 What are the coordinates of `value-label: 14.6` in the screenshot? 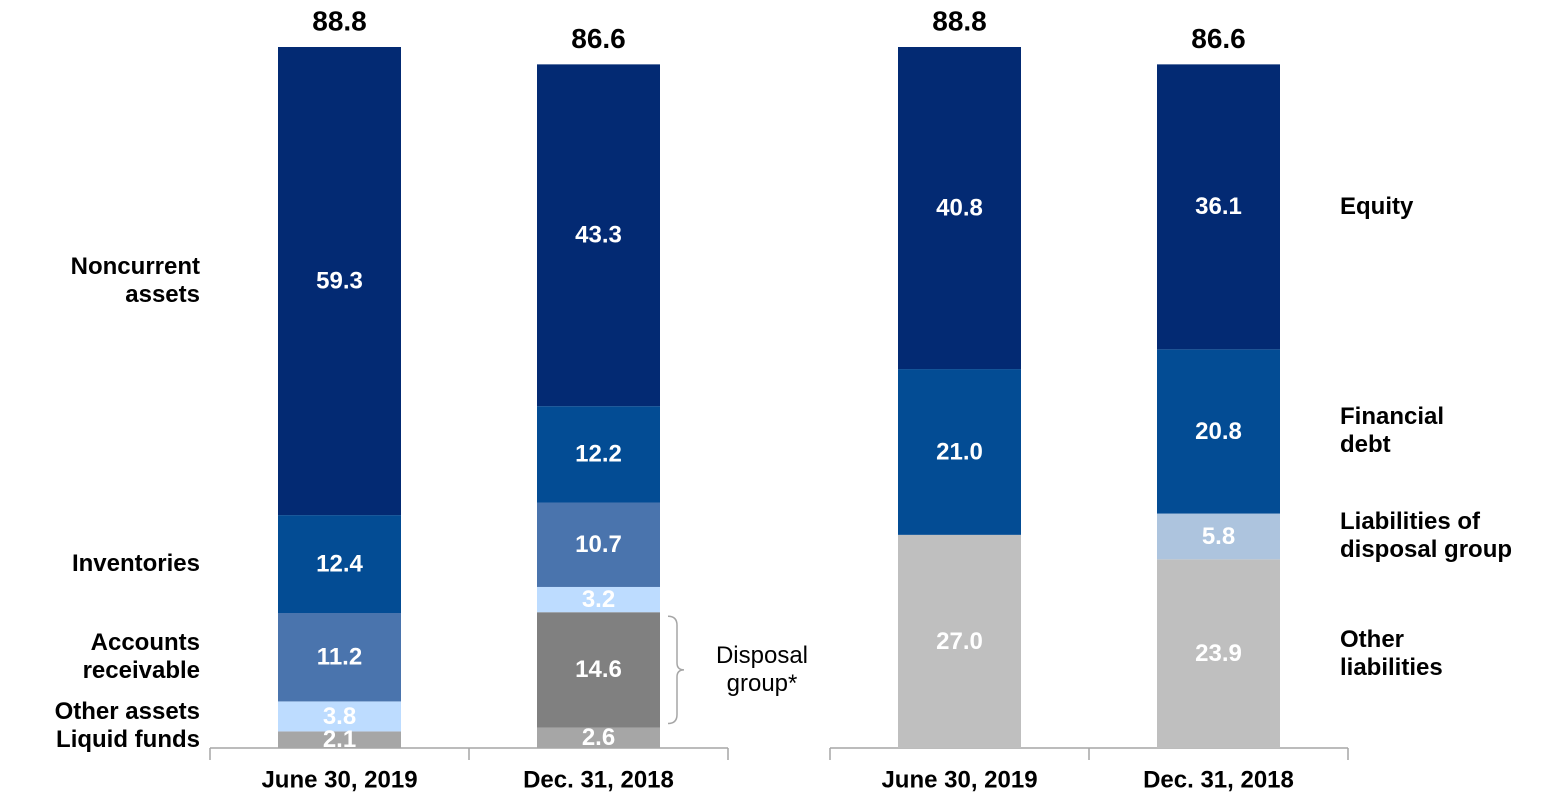 It's located at (598, 669).